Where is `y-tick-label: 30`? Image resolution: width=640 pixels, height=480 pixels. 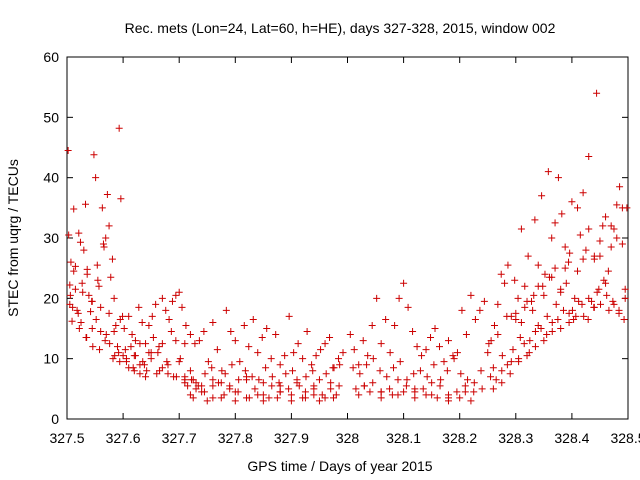 y-tick-label: 30 is located at coordinates (51, 238).